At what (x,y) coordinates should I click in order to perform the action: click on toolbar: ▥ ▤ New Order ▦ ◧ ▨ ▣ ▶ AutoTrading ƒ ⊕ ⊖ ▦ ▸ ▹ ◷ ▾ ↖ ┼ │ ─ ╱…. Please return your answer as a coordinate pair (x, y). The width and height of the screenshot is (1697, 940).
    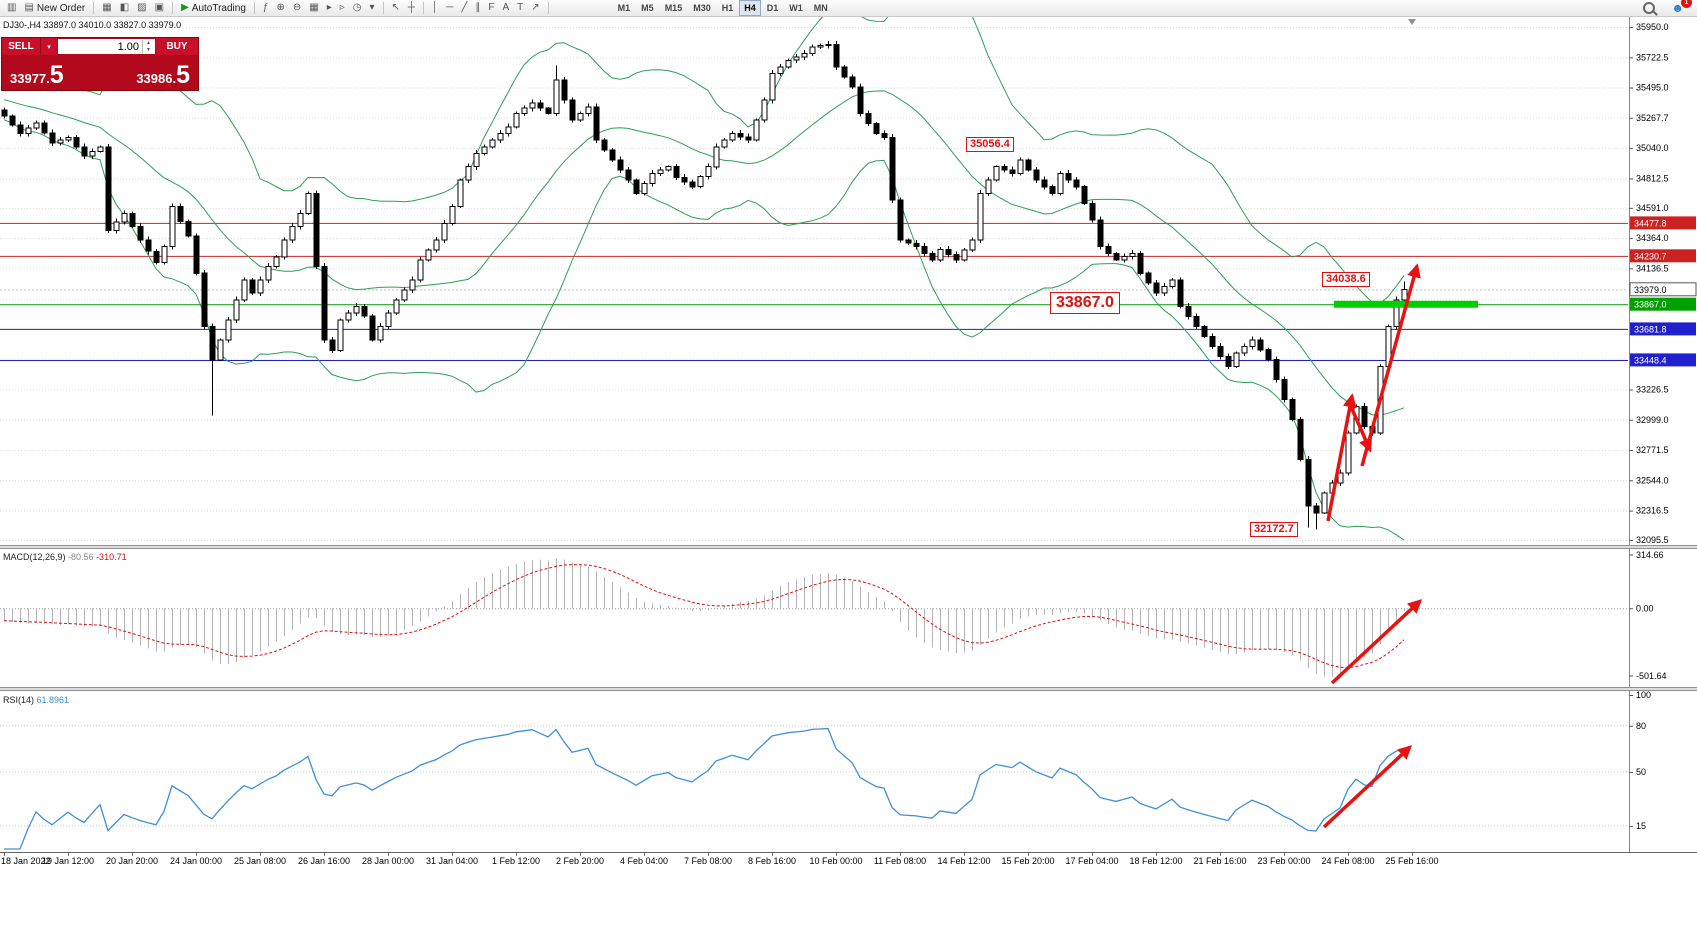
    Looking at the image, I should click on (848, 8).